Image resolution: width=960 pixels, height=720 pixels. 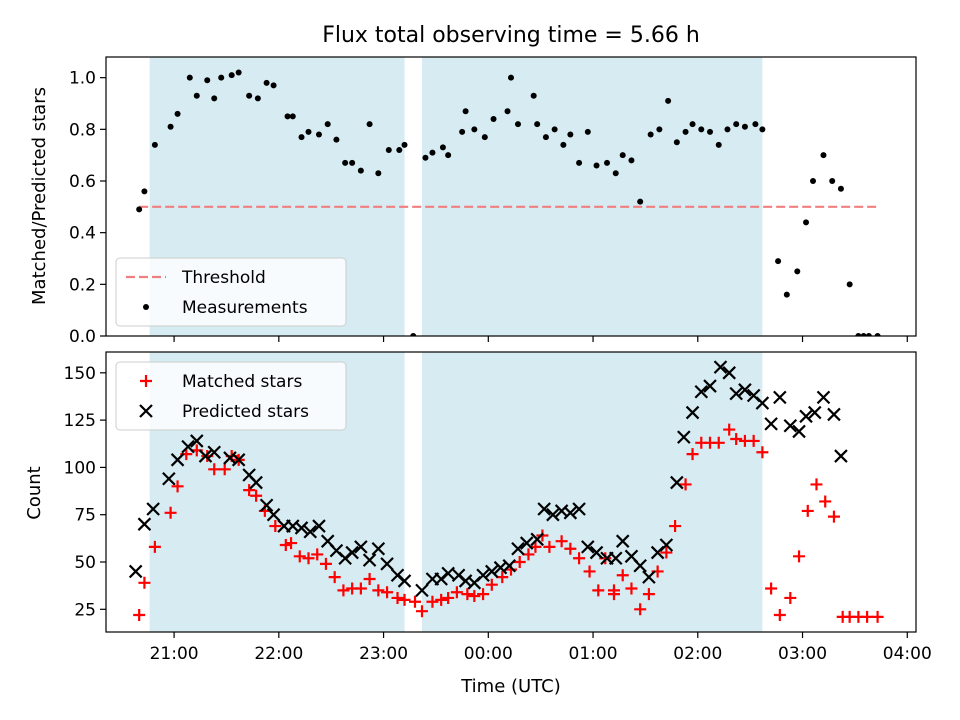 I want to click on legend: Threshold Measurements, so click(x=231, y=292).